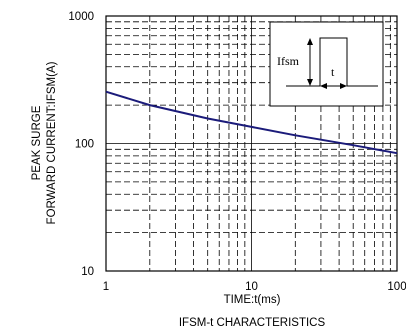 The height and width of the screenshot is (332, 406). Describe the element at coordinates (106, 287) in the screenshot. I see `x-tick-label: 1` at that location.